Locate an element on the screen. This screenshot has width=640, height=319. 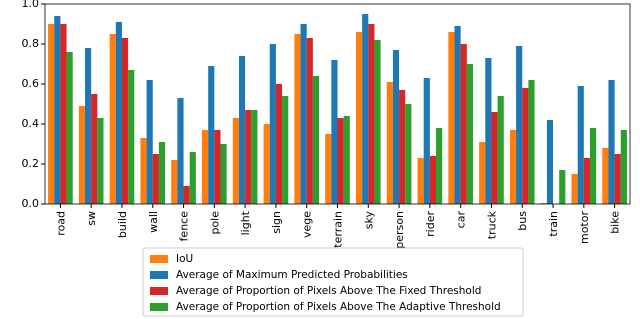
x-tick-label: person is located at coordinates (399, 230).